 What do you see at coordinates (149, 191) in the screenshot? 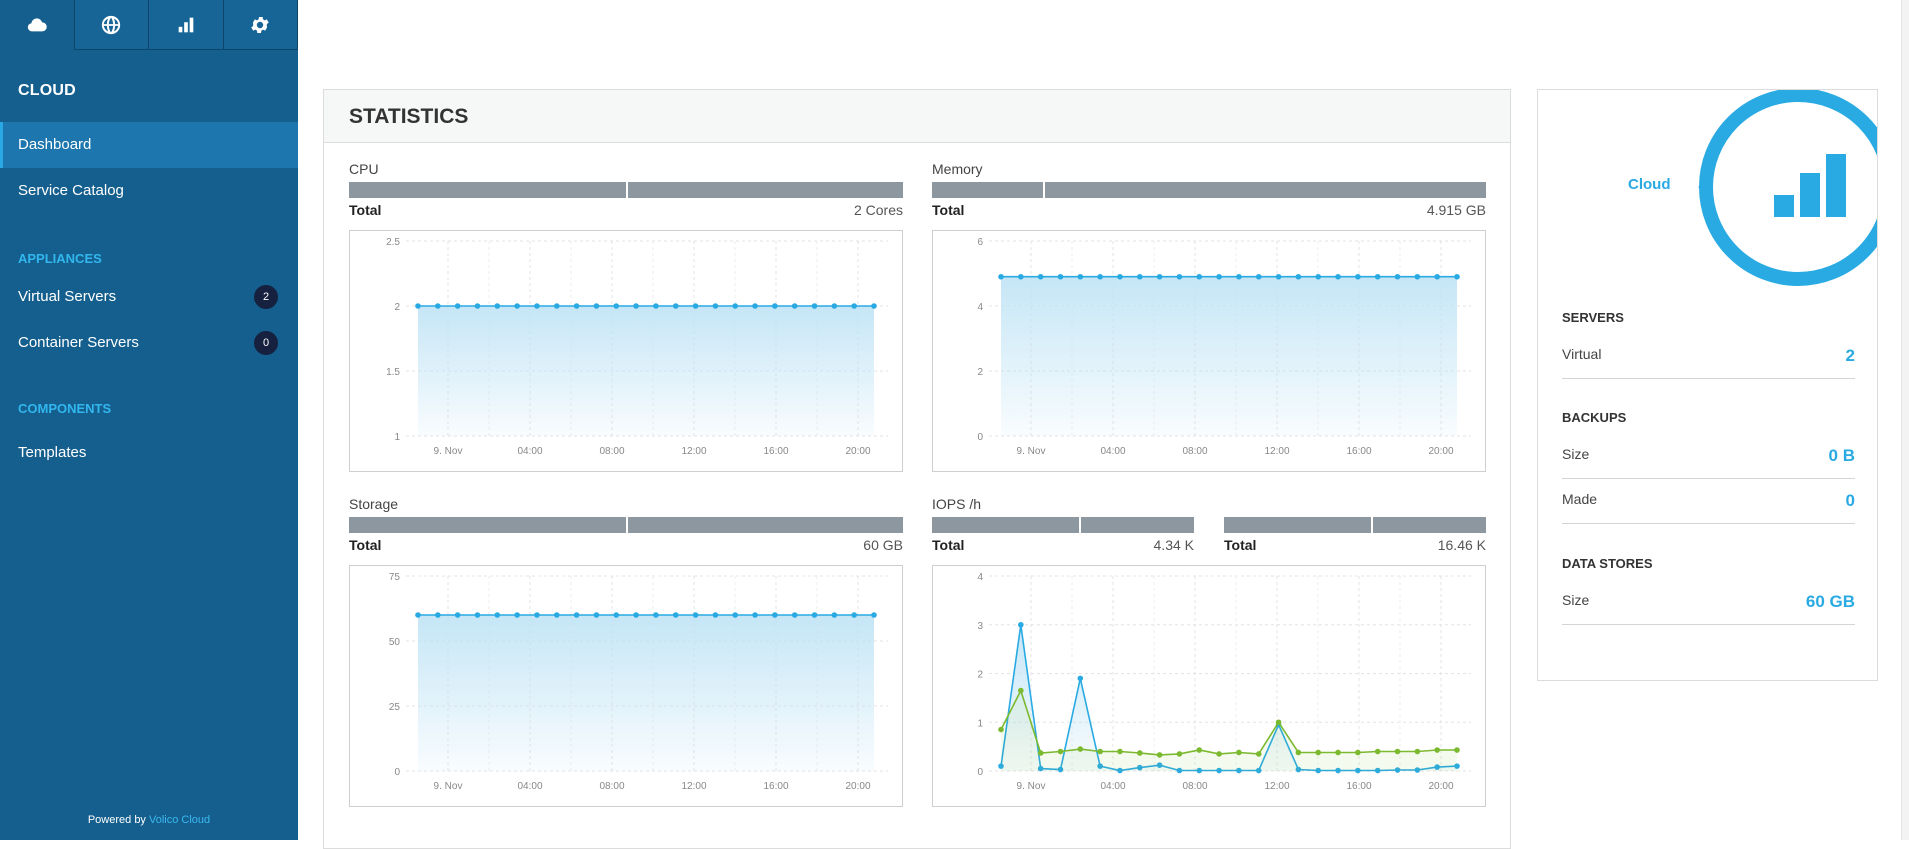
I see `sidebar-item-service-catalog: Service Catalog` at bounding box center [149, 191].